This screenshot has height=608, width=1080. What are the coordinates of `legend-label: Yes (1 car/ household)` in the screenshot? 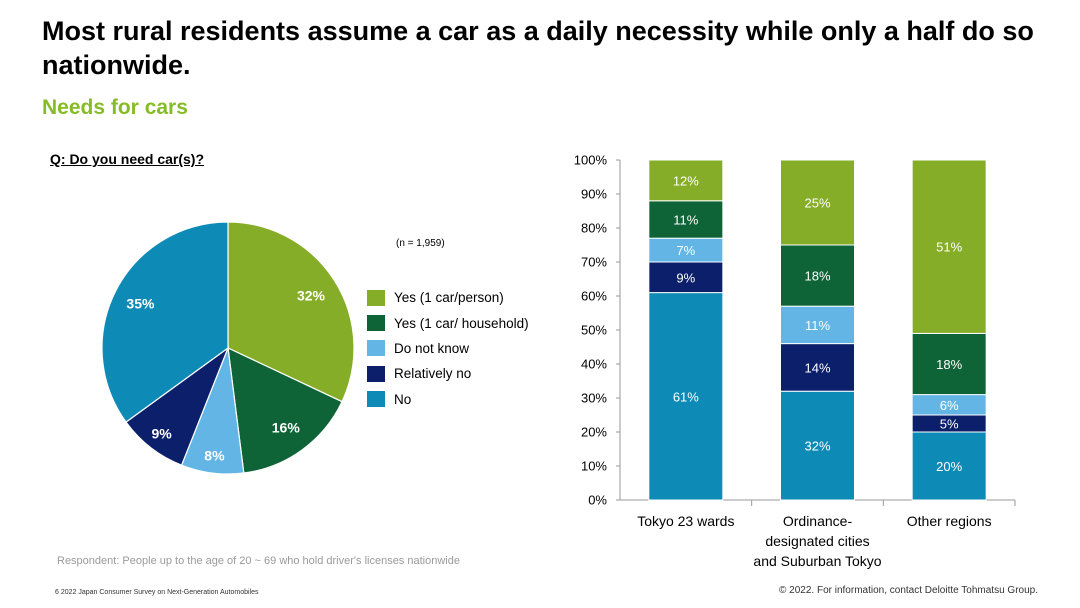 It's located at (461, 323).